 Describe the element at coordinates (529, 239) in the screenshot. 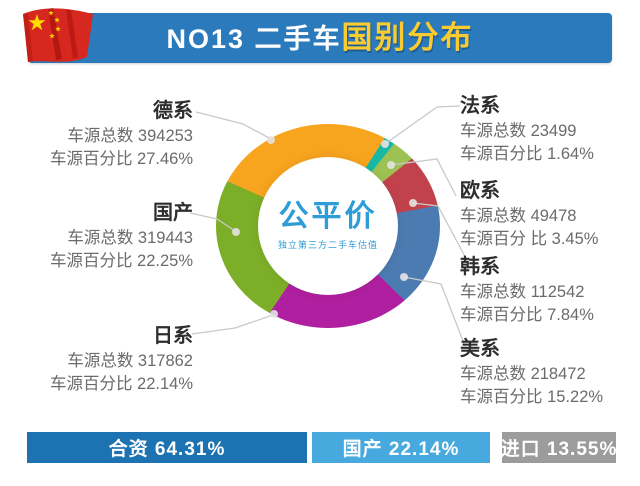

I see `callout-percent: 车源百分 比 3.45%` at that location.